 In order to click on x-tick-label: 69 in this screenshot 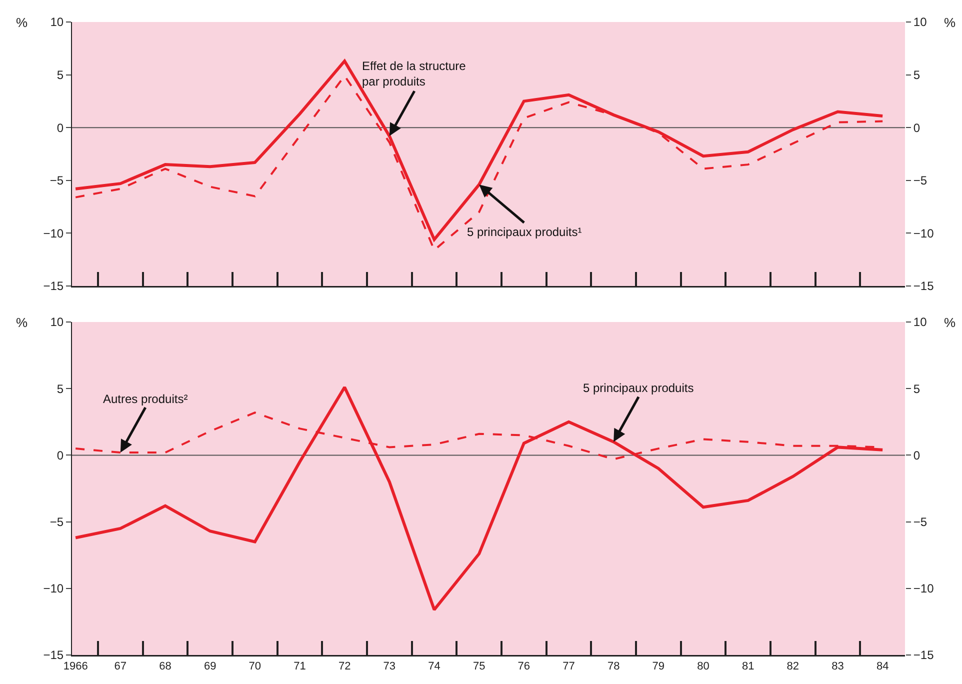, I will do `click(210, 666)`.